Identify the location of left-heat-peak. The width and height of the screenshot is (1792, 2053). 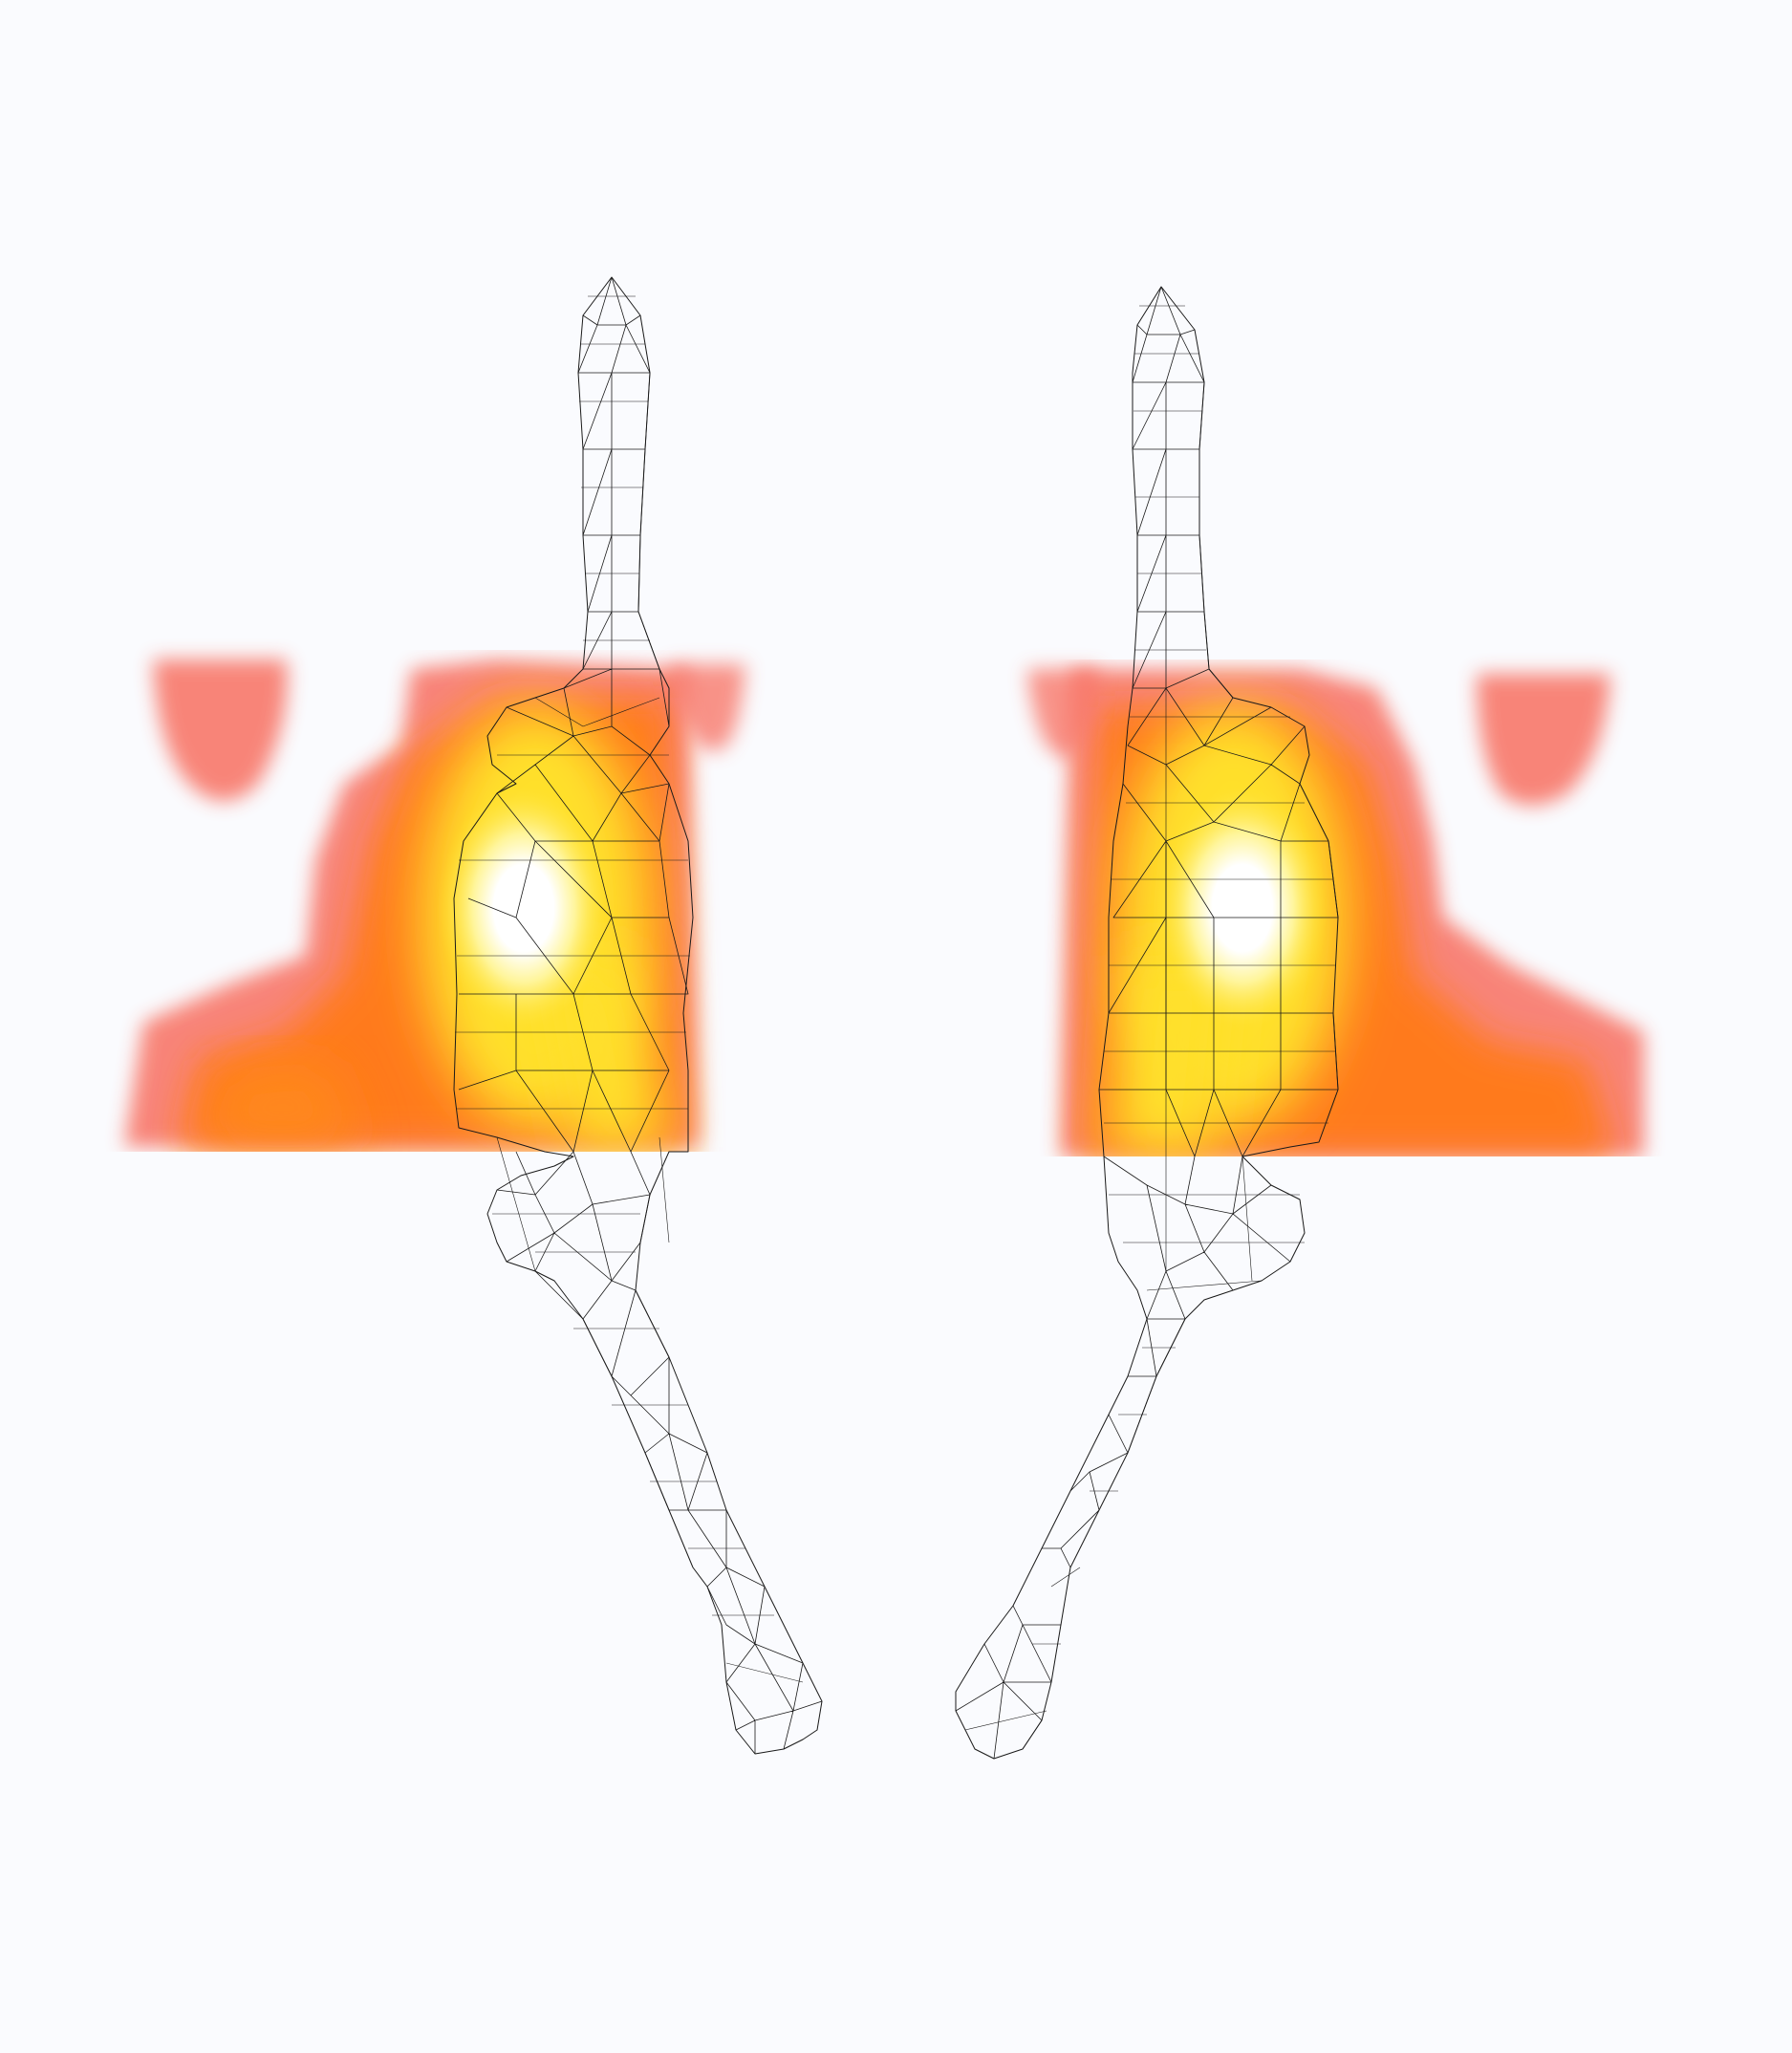
(524, 908).